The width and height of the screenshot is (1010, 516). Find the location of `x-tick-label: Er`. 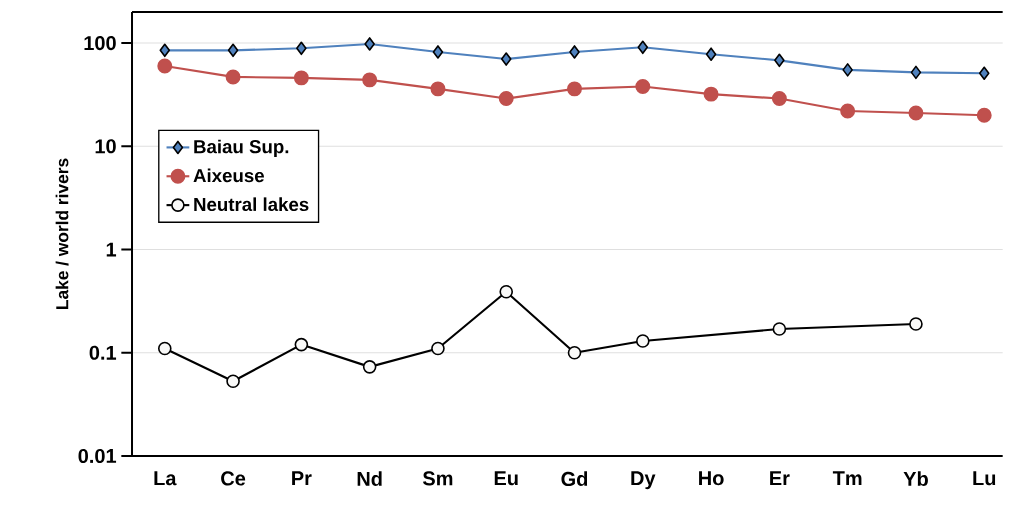

x-tick-label: Er is located at coordinates (780, 478).